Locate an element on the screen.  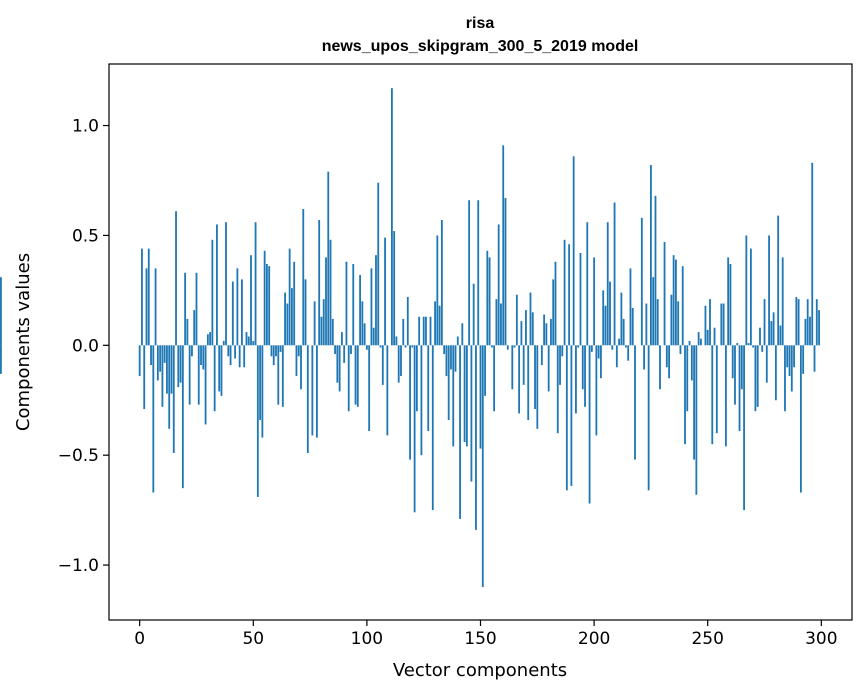
y-tick-label: 0.0 is located at coordinates (85, 346).